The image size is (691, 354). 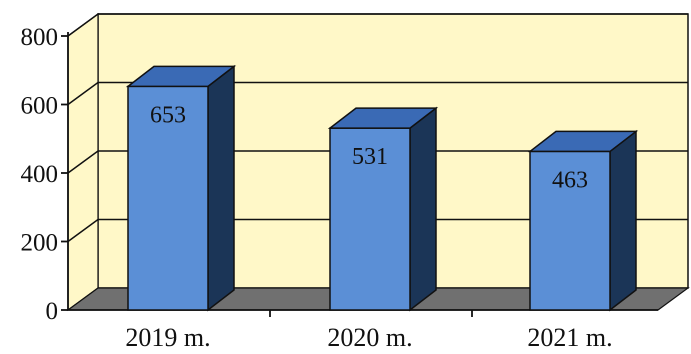 I want to click on x-category-label: 2020 m., so click(x=369, y=337).